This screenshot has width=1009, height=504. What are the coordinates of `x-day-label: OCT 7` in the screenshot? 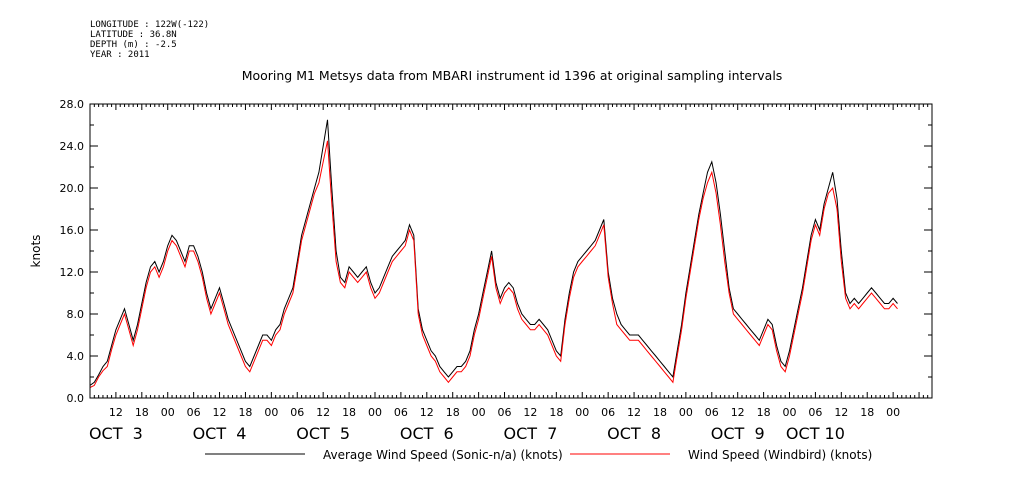 It's located at (530, 433).